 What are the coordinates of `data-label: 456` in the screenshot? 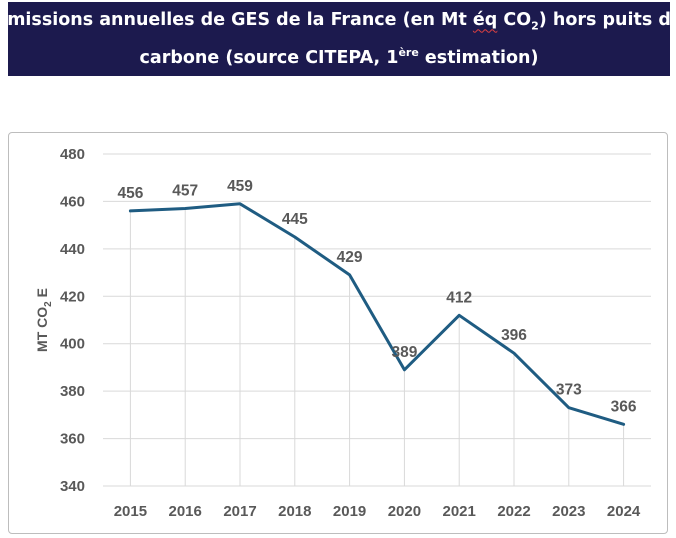 It's located at (130, 193).